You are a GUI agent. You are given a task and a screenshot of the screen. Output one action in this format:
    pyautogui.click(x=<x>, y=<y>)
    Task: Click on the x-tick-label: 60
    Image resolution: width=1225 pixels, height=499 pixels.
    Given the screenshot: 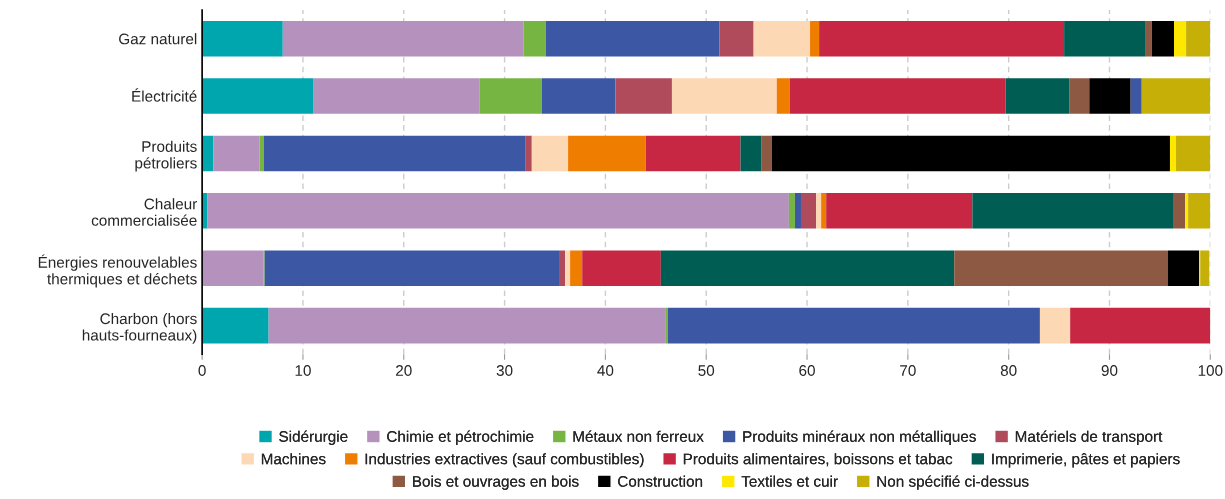 What is the action you would take?
    pyautogui.click(x=807, y=370)
    